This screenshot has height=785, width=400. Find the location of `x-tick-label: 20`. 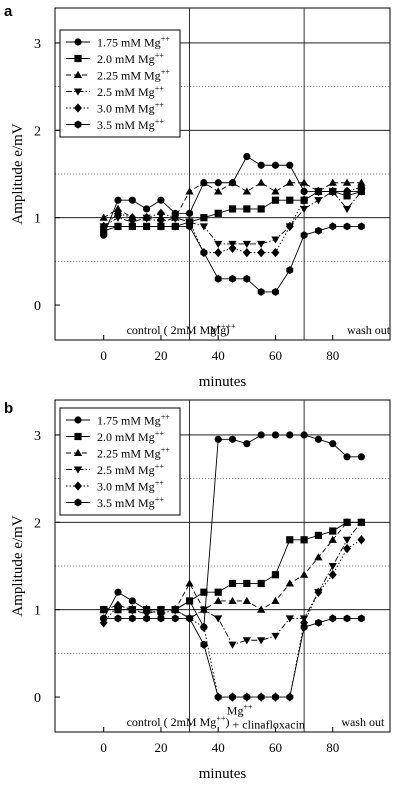

x-tick-label: 20 is located at coordinates (160, 355).